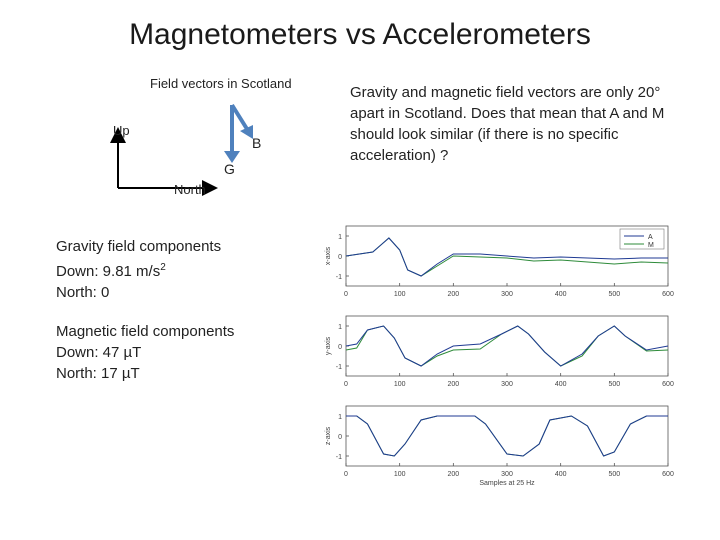 The image size is (720, 540). Describe the element at coordinates (239, 117) in the screenshot. I see `magnetic-vector` at that location.